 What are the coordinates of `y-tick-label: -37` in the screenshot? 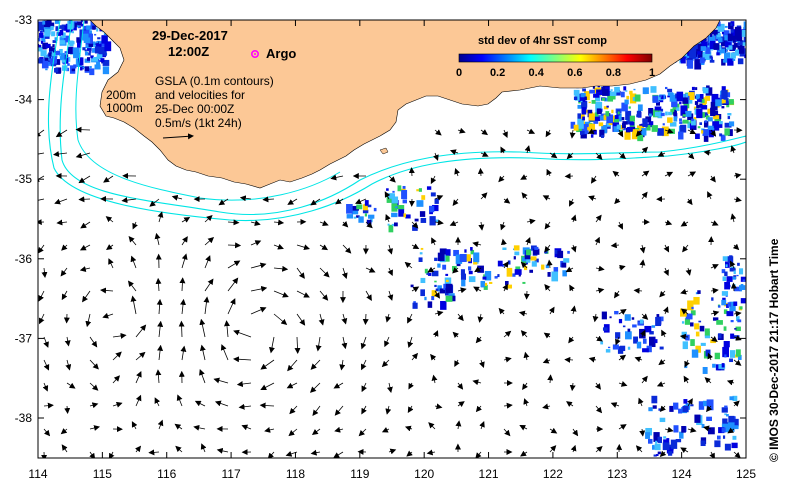 It's located at (24, 338).